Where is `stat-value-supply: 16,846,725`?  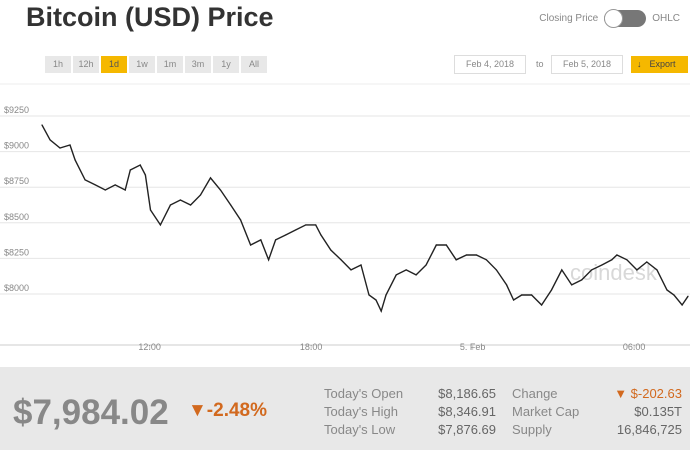
stat-value-supply: 16,846,725 is located at coordinates (649, 429).